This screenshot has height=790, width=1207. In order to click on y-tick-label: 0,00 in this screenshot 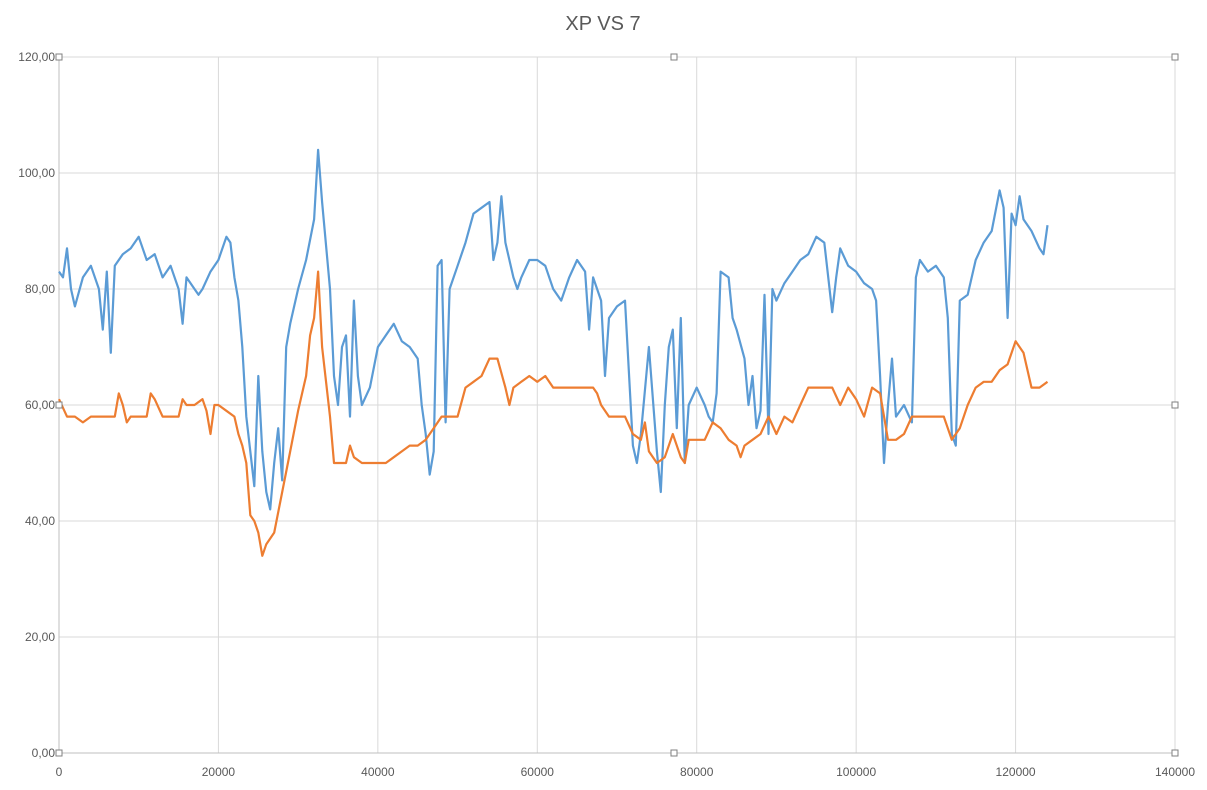, I will do `click(44, 753)`.